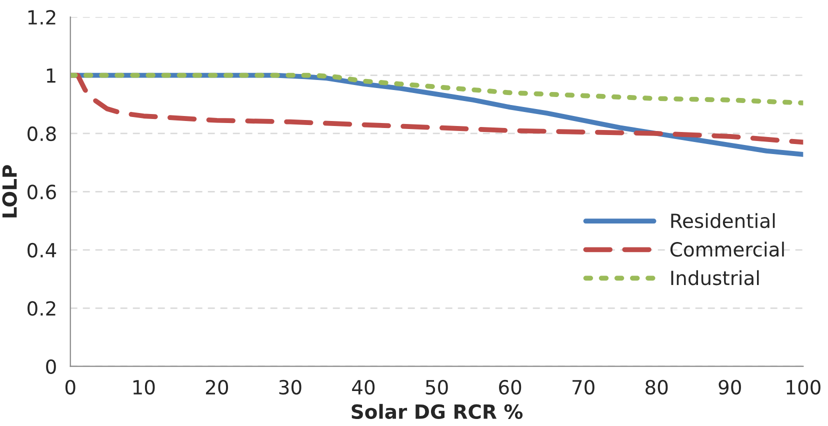 This screenshot has height=426, width=828. What do you see at coordinates (51, 366) in the screenshot?
I see `y-tick-label: 0` at bounding box center [51, 366].